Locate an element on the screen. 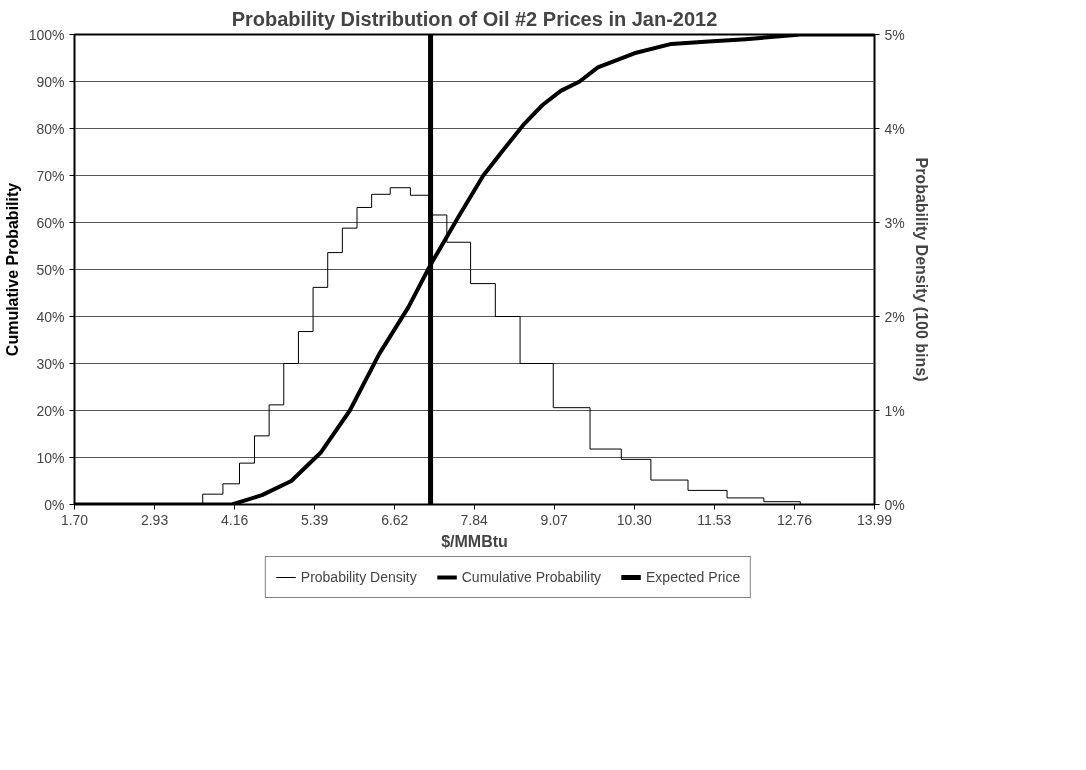 This screenshot has height=770, width=1086. x-tick-label: 6.62 is located at coordinates (395, 519).